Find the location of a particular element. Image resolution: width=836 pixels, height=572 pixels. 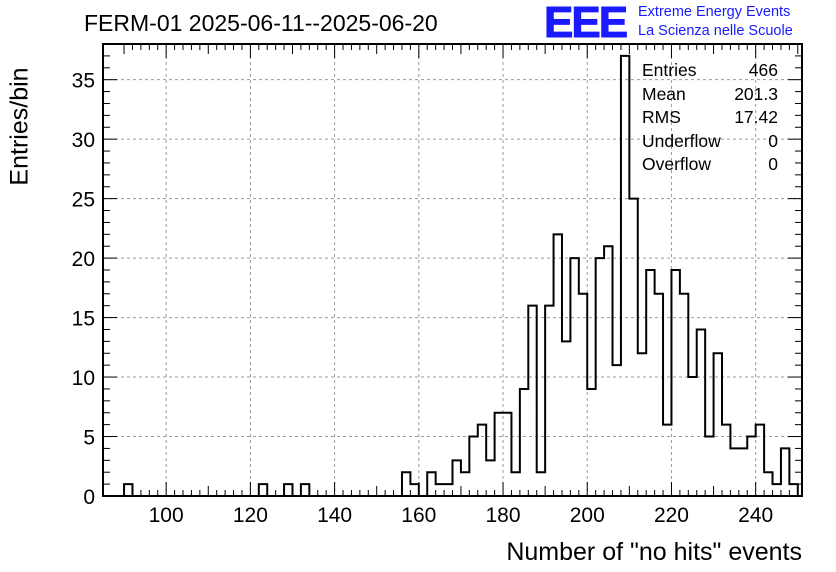

stat-rms: RMS 17.42 is located at coordinates (710, 118).